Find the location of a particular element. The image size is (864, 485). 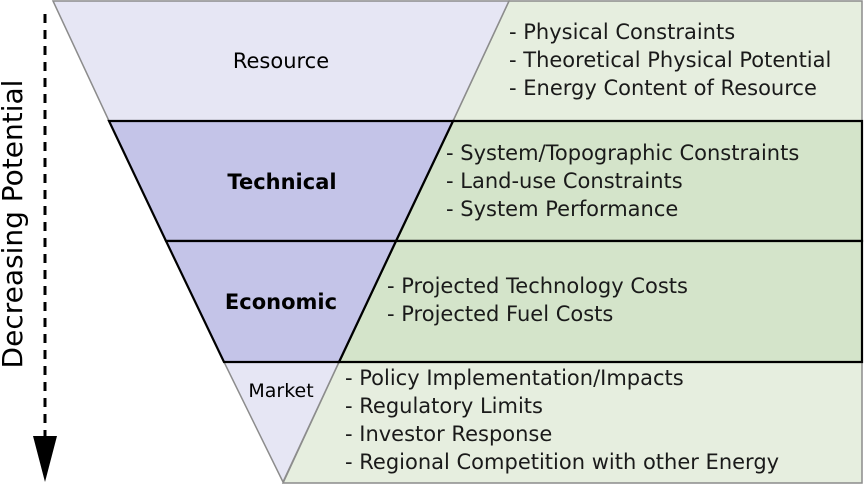

resource-bullet-1: - Physical Constraints is located at coordinates (622, 32).